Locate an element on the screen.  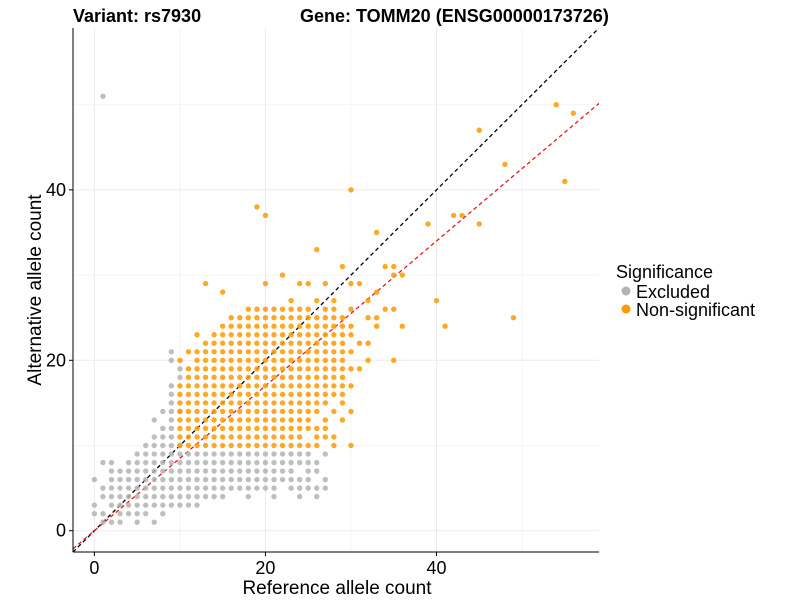
legend-nonsignificant-swatch is located at coordinates (626, 309).